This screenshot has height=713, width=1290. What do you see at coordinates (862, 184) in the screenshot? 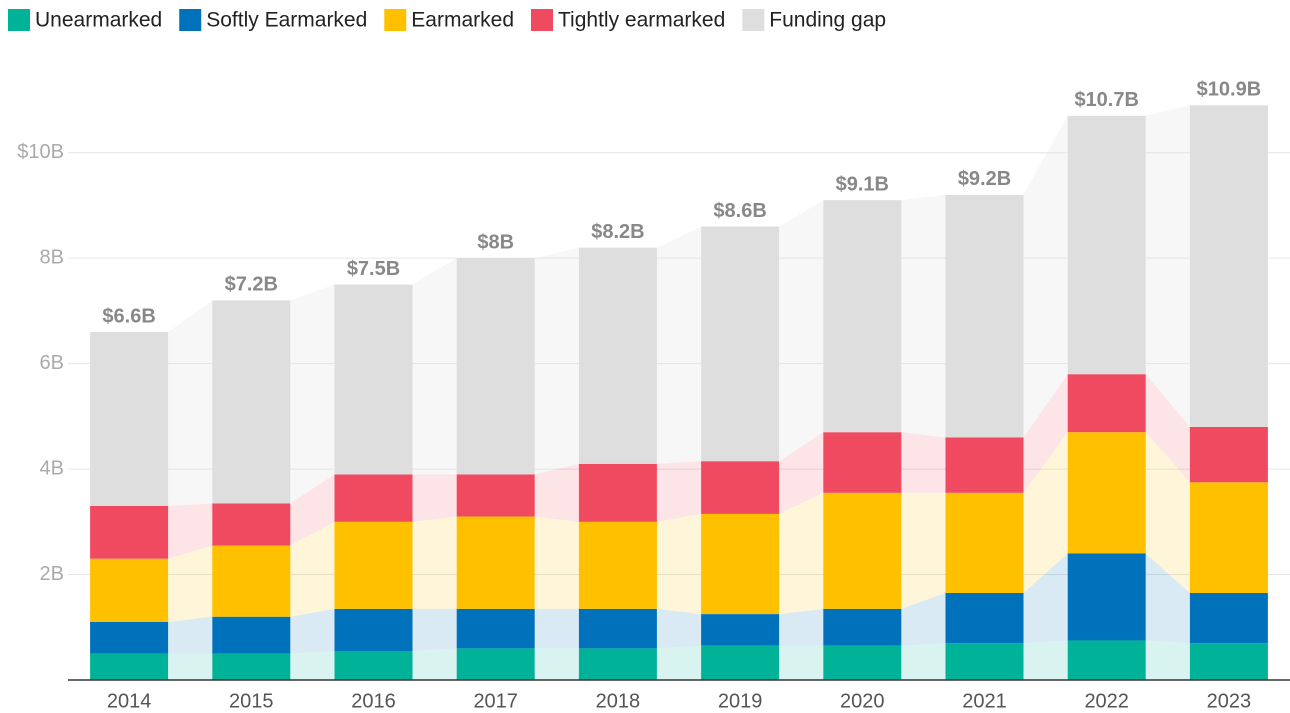
I see `total-label: $9.1B` at bounding box center [862, 184].